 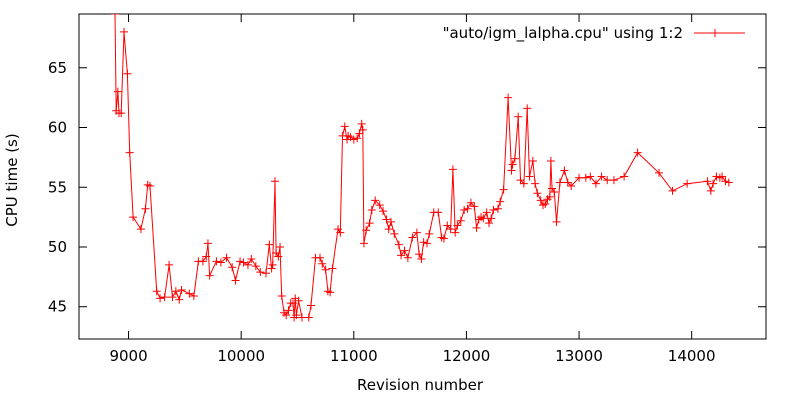 I want to click on y-axis-label: CPU time (s), so click(x=12, y=179).